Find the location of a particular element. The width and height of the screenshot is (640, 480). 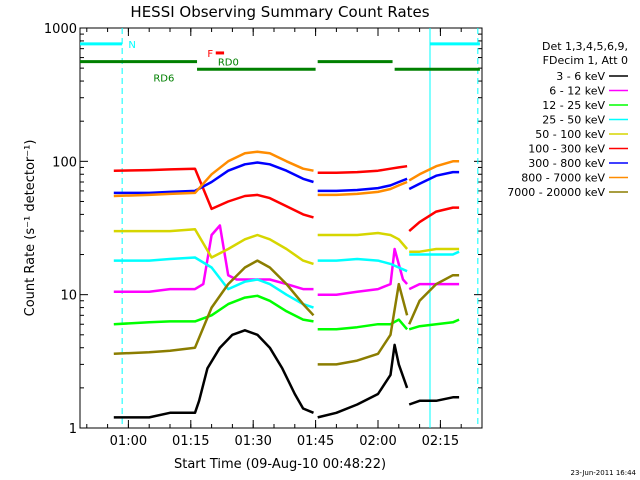

legend-label: 12 - 25 keV is located at coordinates (573, 105).